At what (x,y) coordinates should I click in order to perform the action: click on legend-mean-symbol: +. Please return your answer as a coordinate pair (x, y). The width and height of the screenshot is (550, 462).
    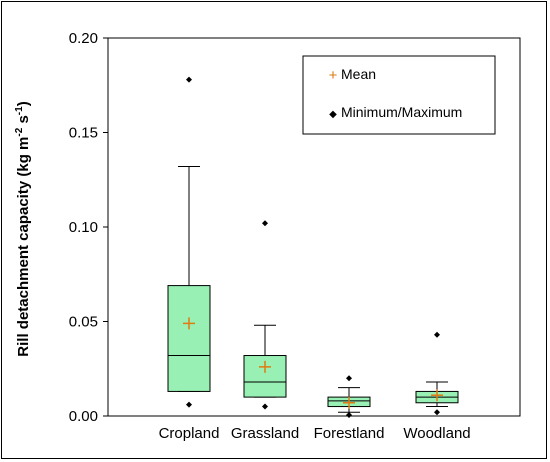
    Looking at the image, I should click on (333, 75).